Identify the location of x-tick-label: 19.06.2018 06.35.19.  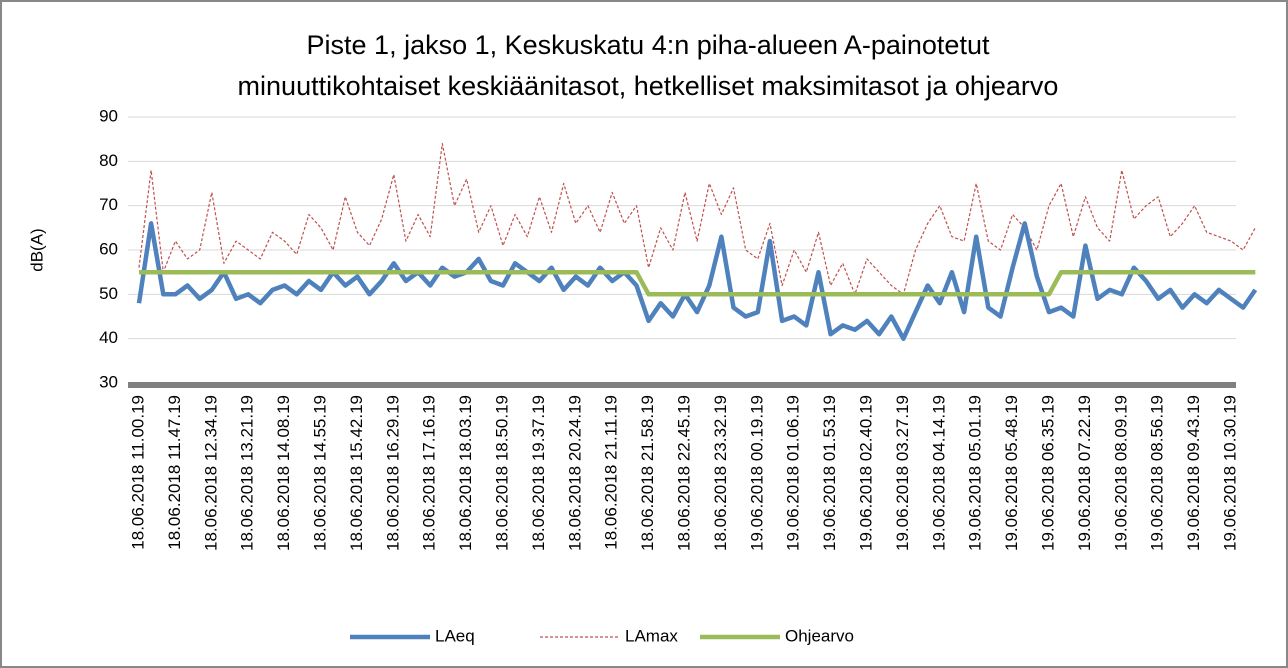
(1047, 473).